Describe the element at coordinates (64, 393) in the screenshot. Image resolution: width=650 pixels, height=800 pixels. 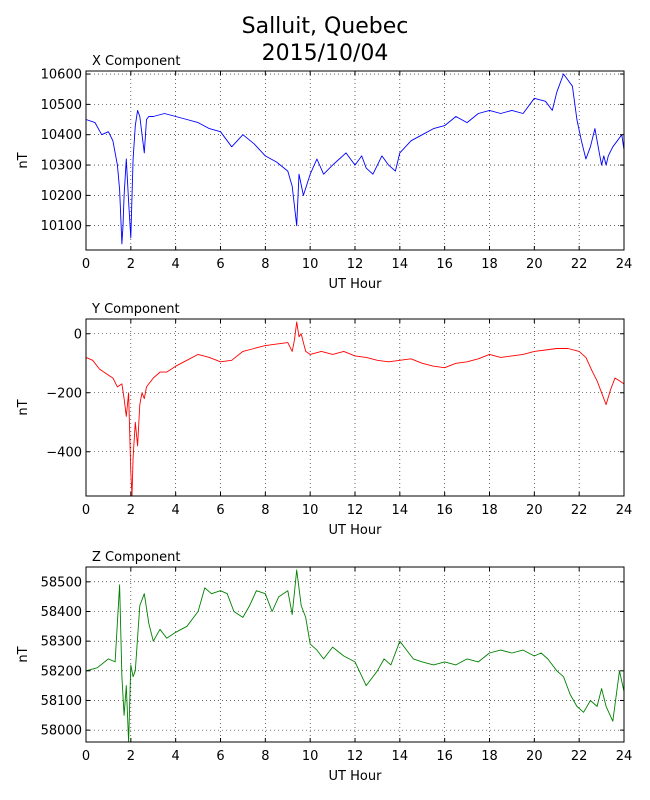
I see `y-component-ytick-label: −200` at that location.